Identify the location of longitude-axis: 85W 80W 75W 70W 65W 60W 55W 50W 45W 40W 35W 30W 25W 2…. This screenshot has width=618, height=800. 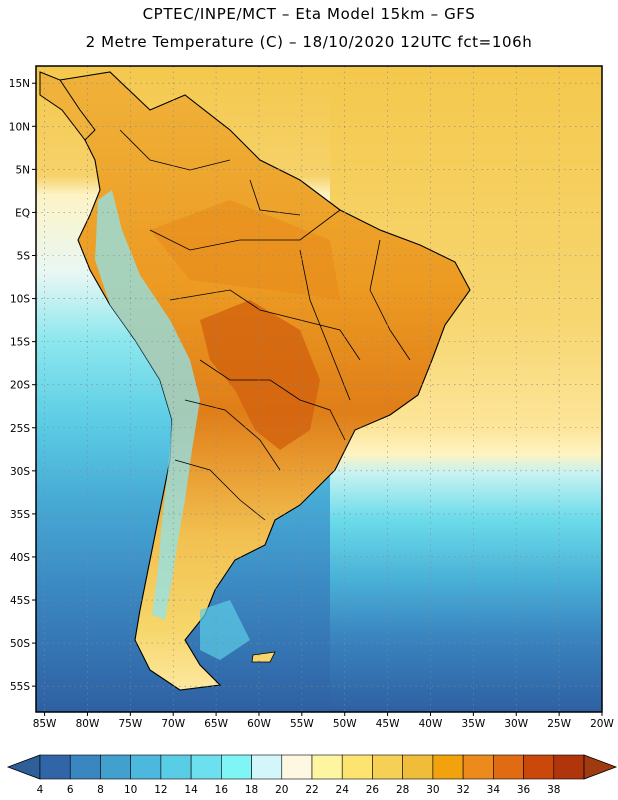
(323, 721).